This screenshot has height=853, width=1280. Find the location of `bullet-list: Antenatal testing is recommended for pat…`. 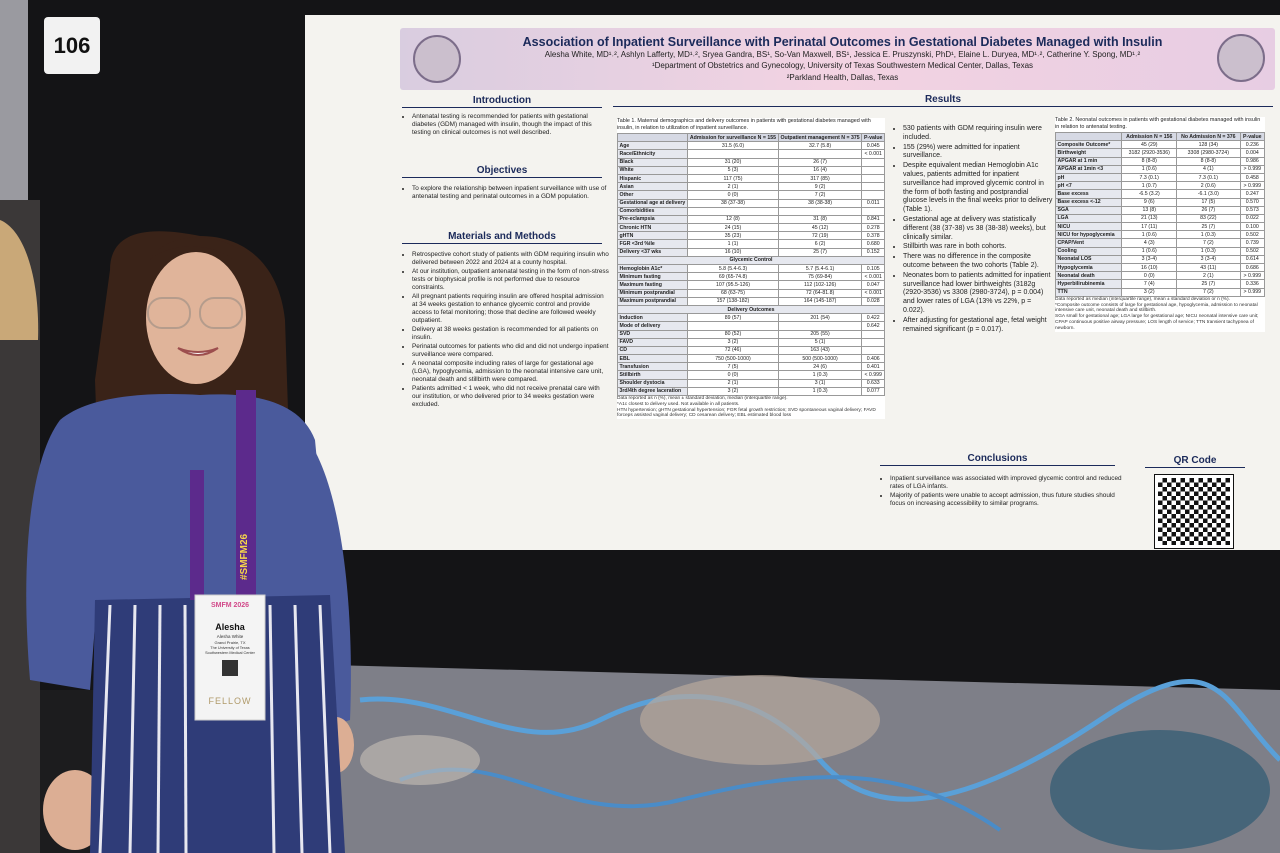

bullet-list: Antenatal testing is recommended for pat… is located at coordinates (506, 125).